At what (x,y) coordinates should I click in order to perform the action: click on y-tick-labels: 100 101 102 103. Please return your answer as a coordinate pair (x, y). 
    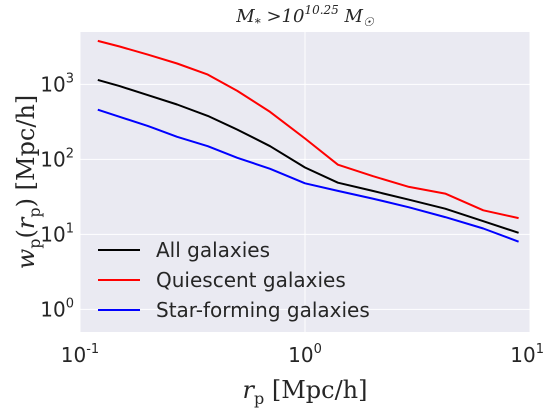
    Looking at the image, I should click on (57, 196).